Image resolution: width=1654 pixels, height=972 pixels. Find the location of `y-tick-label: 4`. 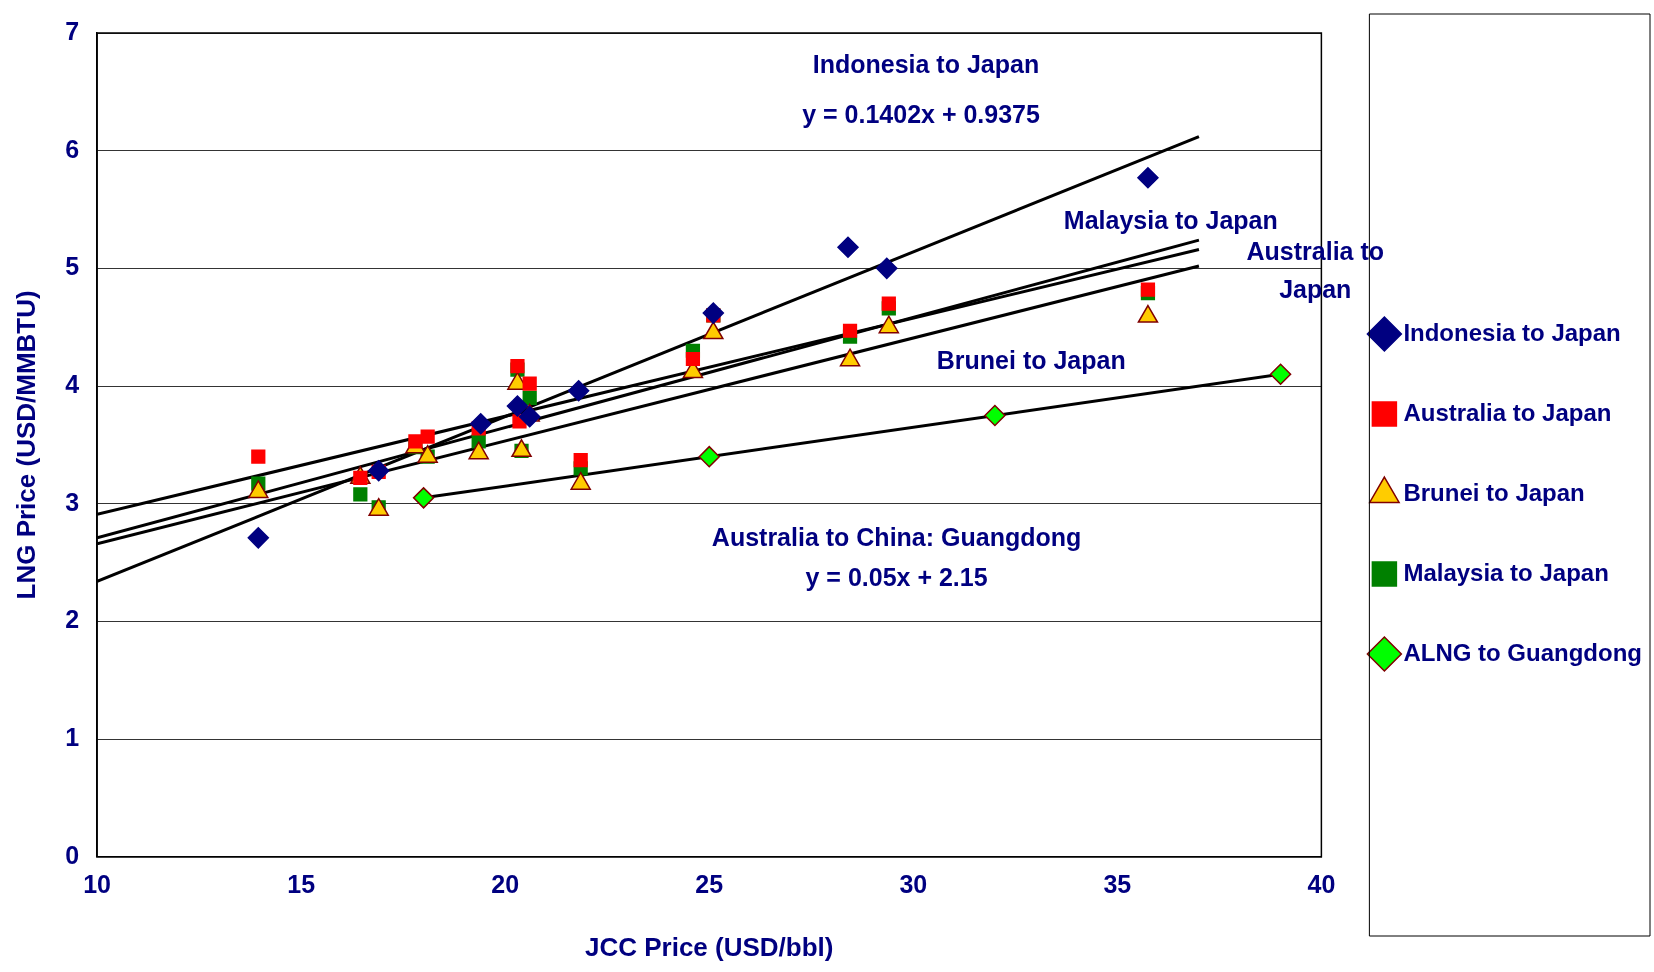

y-tick-label: 4 is located at coordinates (72, 383).